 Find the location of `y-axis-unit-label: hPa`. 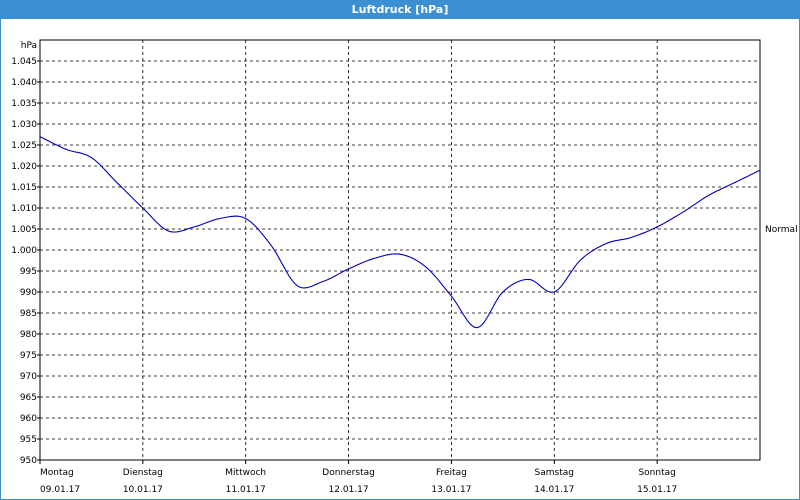

y-axis-unit-label: hPa is located at coordinates (29, 46).